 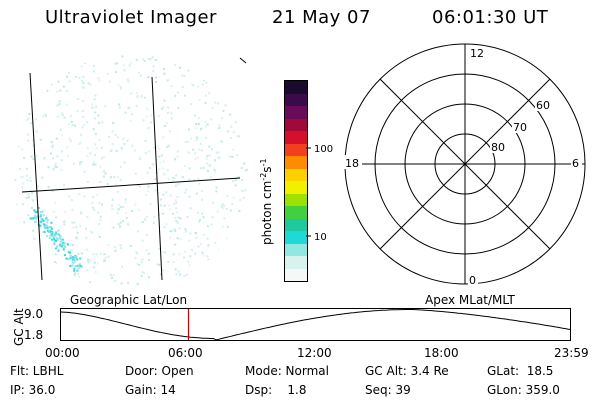 What do you see at coordinates (296, 112) in the screenshot?
I see `color-bar-band` at bounding box center [296, 112].